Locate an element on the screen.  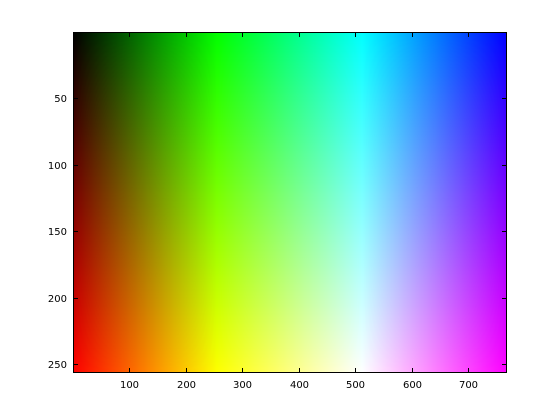
y-tick-label: 50 is located at coordinates (60, 99).